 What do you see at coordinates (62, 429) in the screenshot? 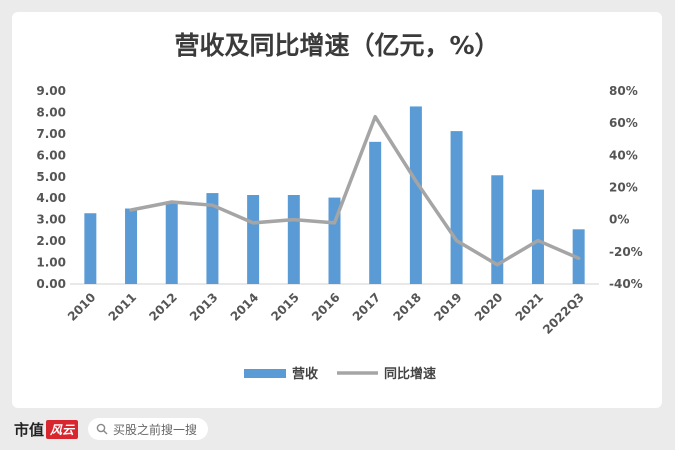
I see `brand-seal: 风云` at bounding box center [62, 429].